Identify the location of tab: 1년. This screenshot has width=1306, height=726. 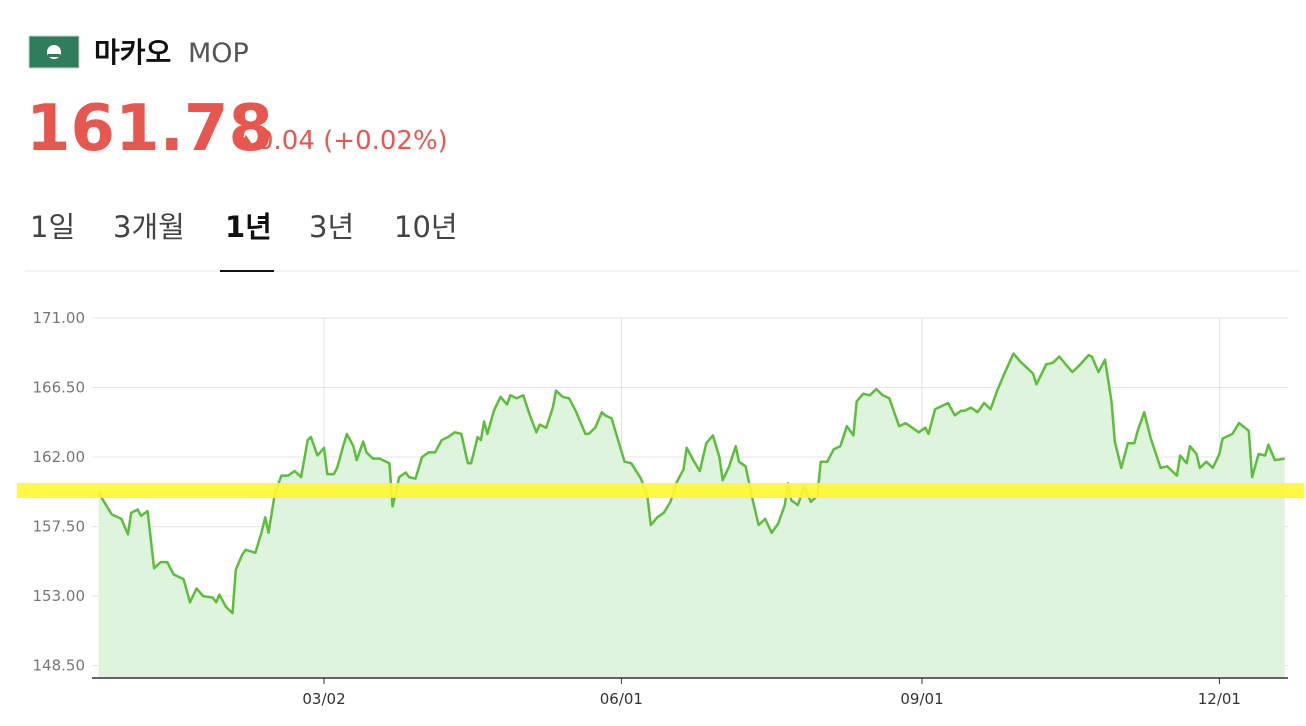
(248, 227).